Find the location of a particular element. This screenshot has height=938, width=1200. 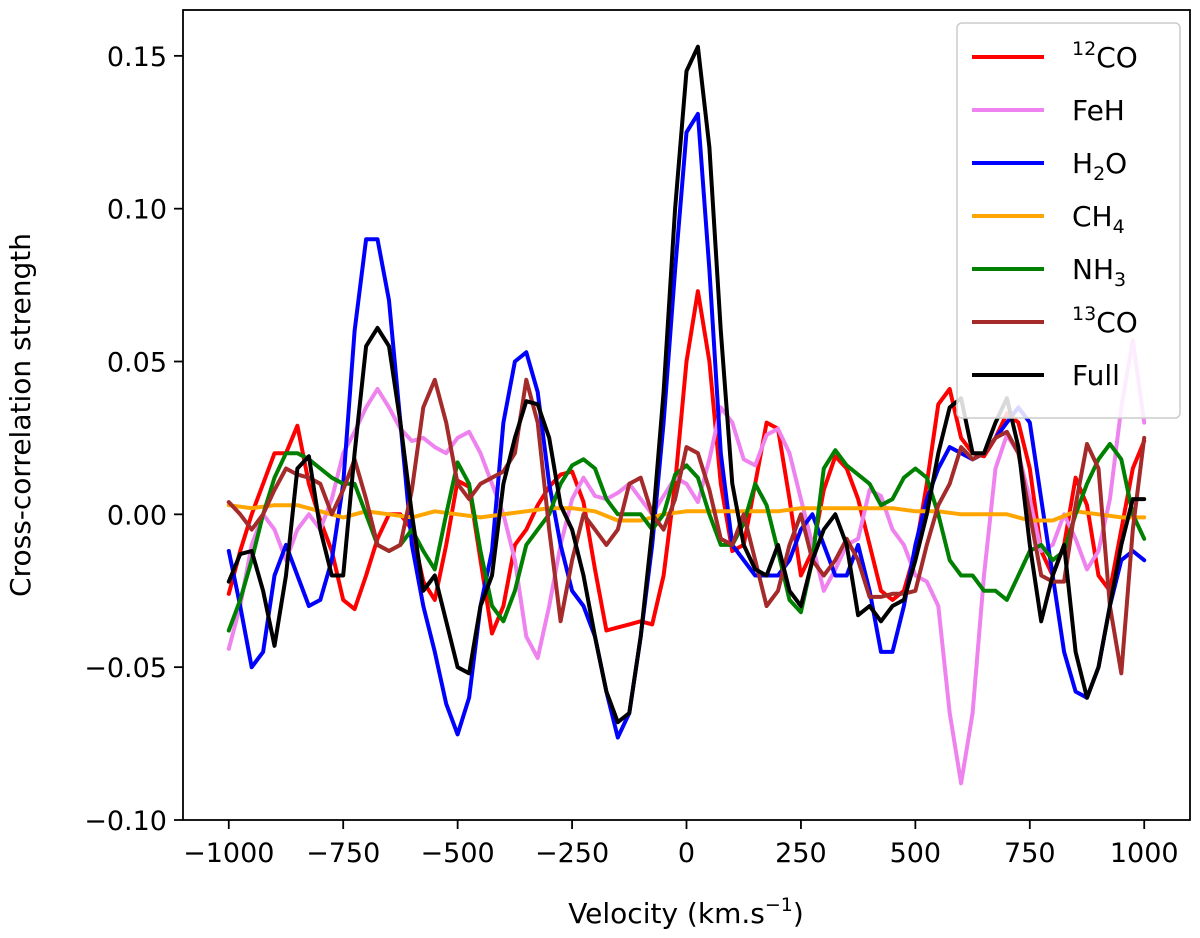

x-tick-label: −500 is located at coordinates (458, 853).